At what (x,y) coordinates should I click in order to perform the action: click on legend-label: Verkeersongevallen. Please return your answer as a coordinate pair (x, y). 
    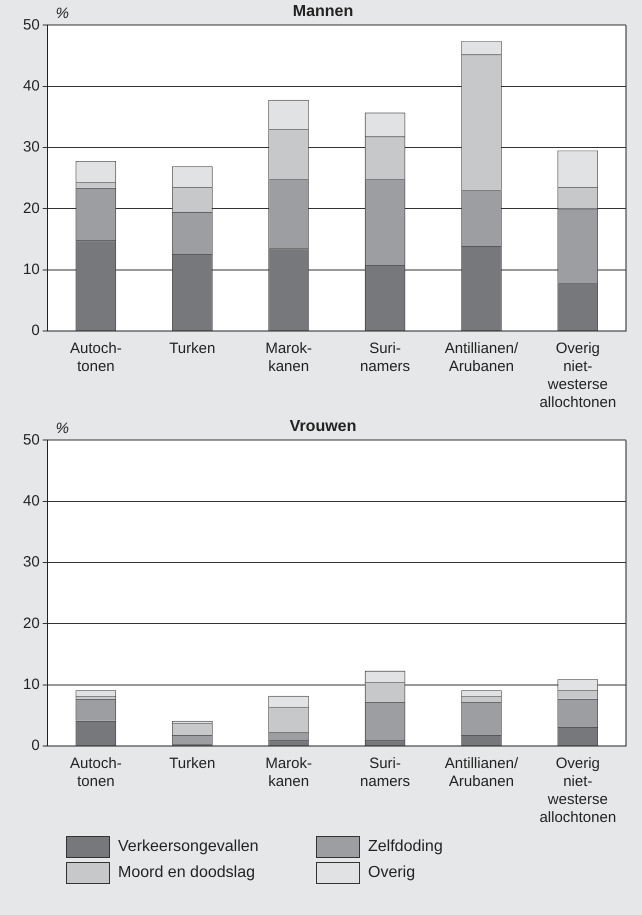
    Looking at the image, I should click on (188, 847).